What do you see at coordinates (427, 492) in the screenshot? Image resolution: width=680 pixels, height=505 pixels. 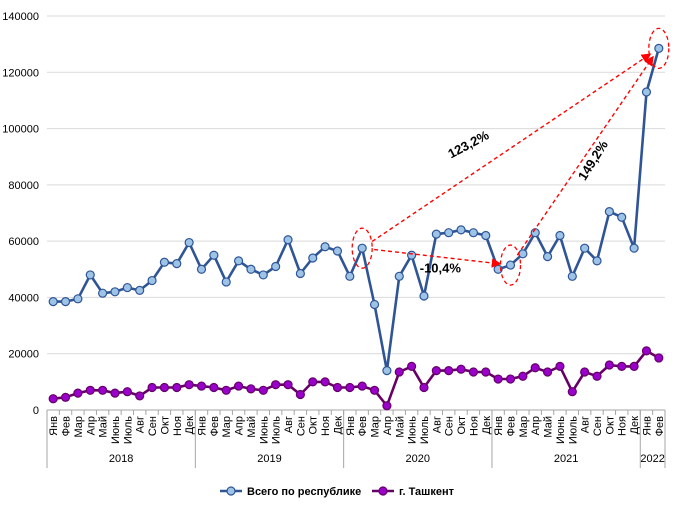 I see `legend-label-1: г. Ташкент` at bounding box center [427, 492].